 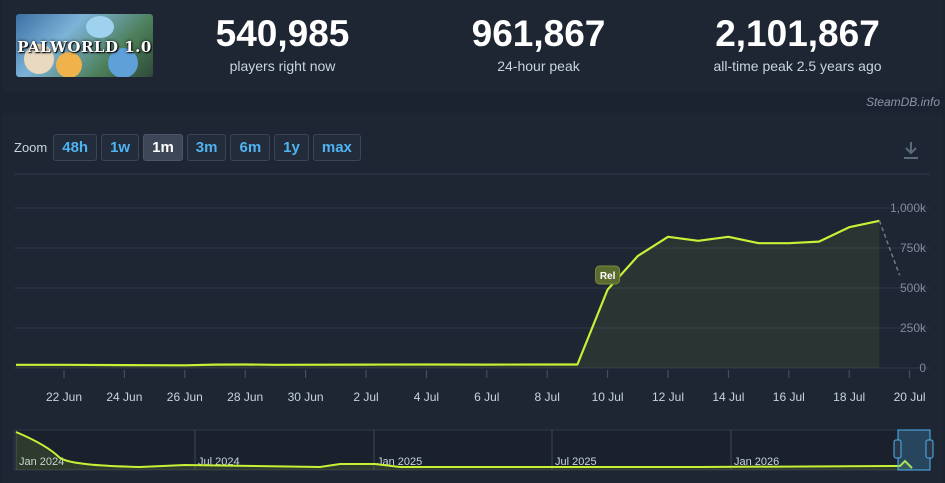 What do you see at coordinates (913, 248) in the screenshot?
I see `y-tick-label: 750k` at bounding box center [913, 248].